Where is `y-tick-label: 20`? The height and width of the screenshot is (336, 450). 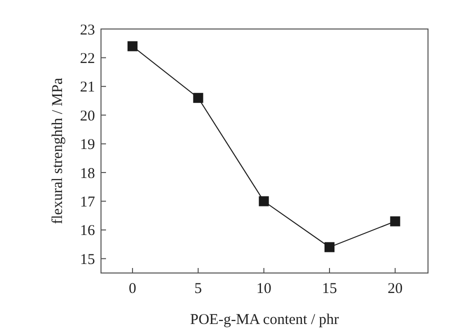 y-tick-label: 20 is located at coordinates (87, 116).